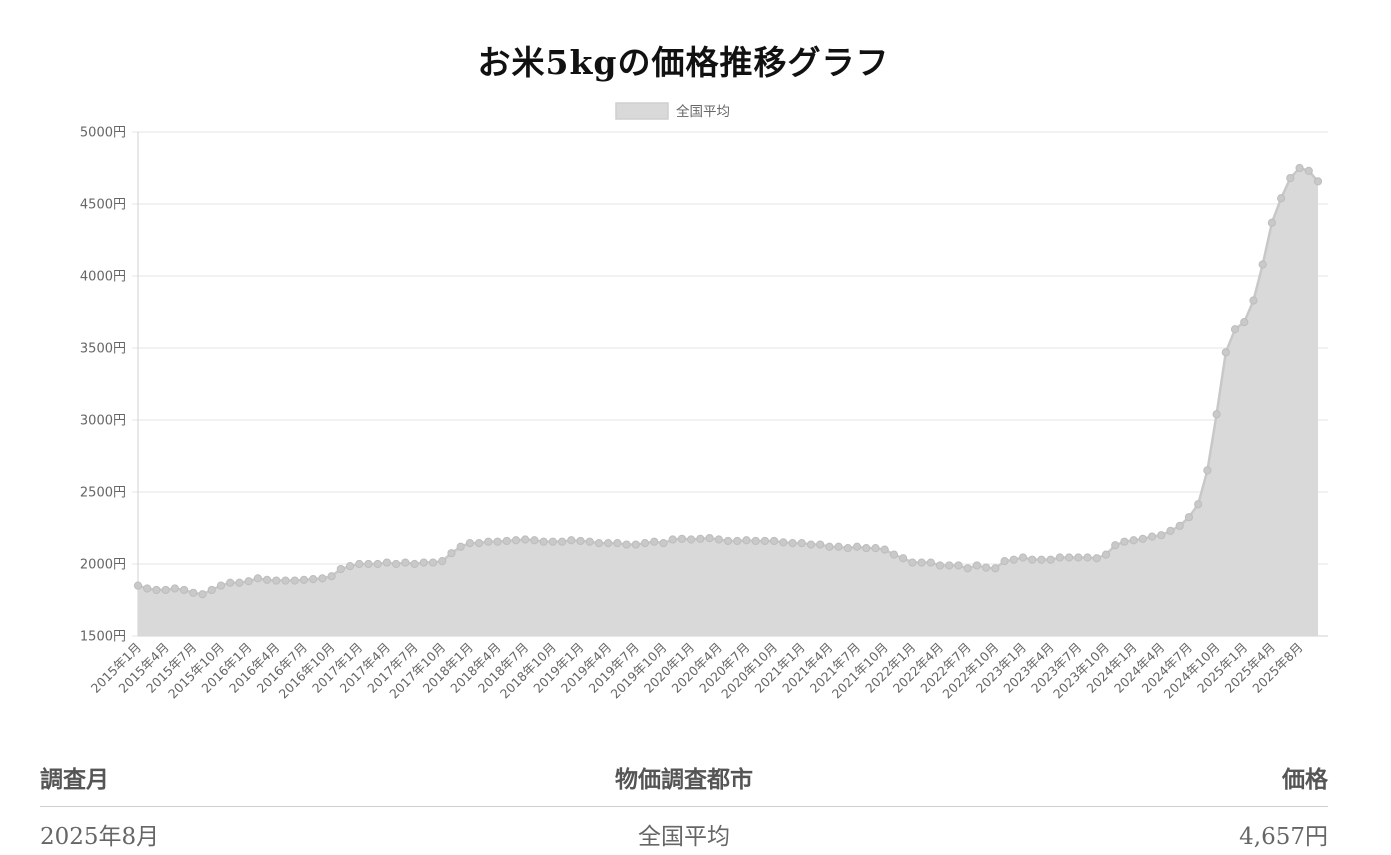 Image resolution: width=1391 pixels, height=855 pixels. What do you see at coordinates (642, 111) in the screenshot?
I see `legend-swatch` at bounding box center [642, 111].